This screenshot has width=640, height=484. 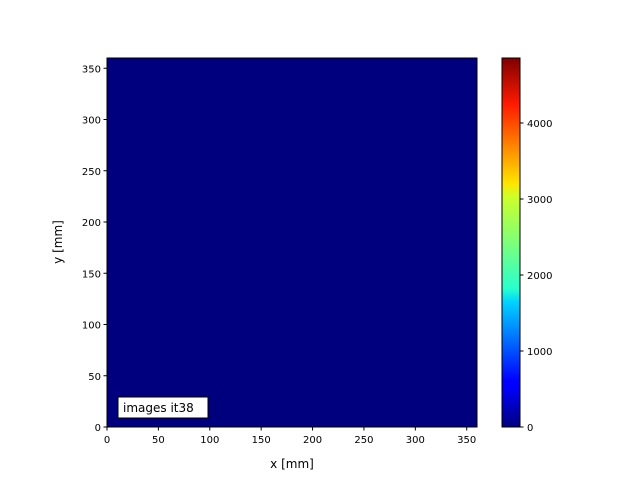 I want to click on annotation-box: images it38, so click(x=163, y=407).